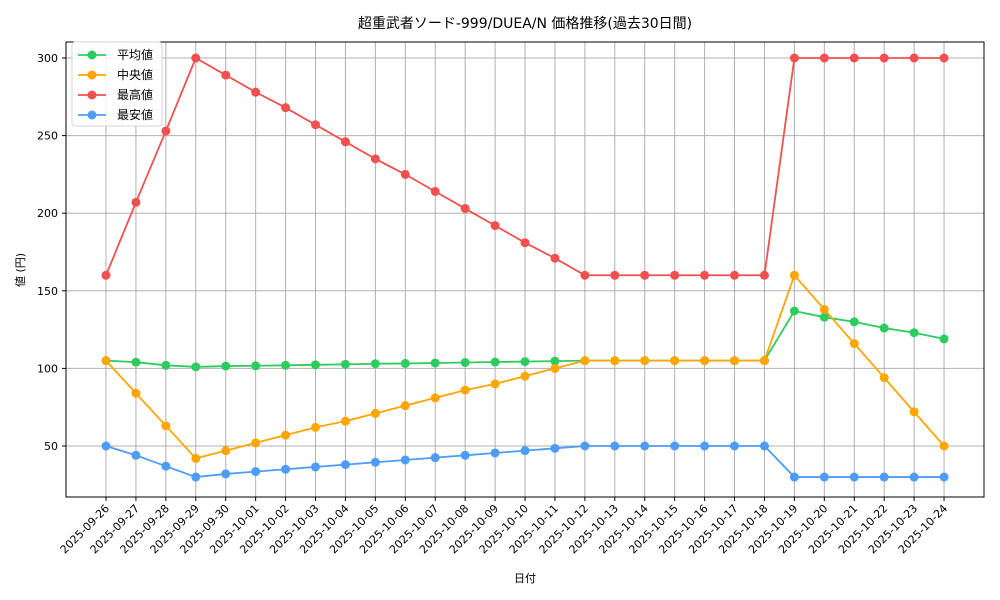  Describe the element at coordinates (47, 213) in the screenshot. I see `y-tick-label: 200` at that location.